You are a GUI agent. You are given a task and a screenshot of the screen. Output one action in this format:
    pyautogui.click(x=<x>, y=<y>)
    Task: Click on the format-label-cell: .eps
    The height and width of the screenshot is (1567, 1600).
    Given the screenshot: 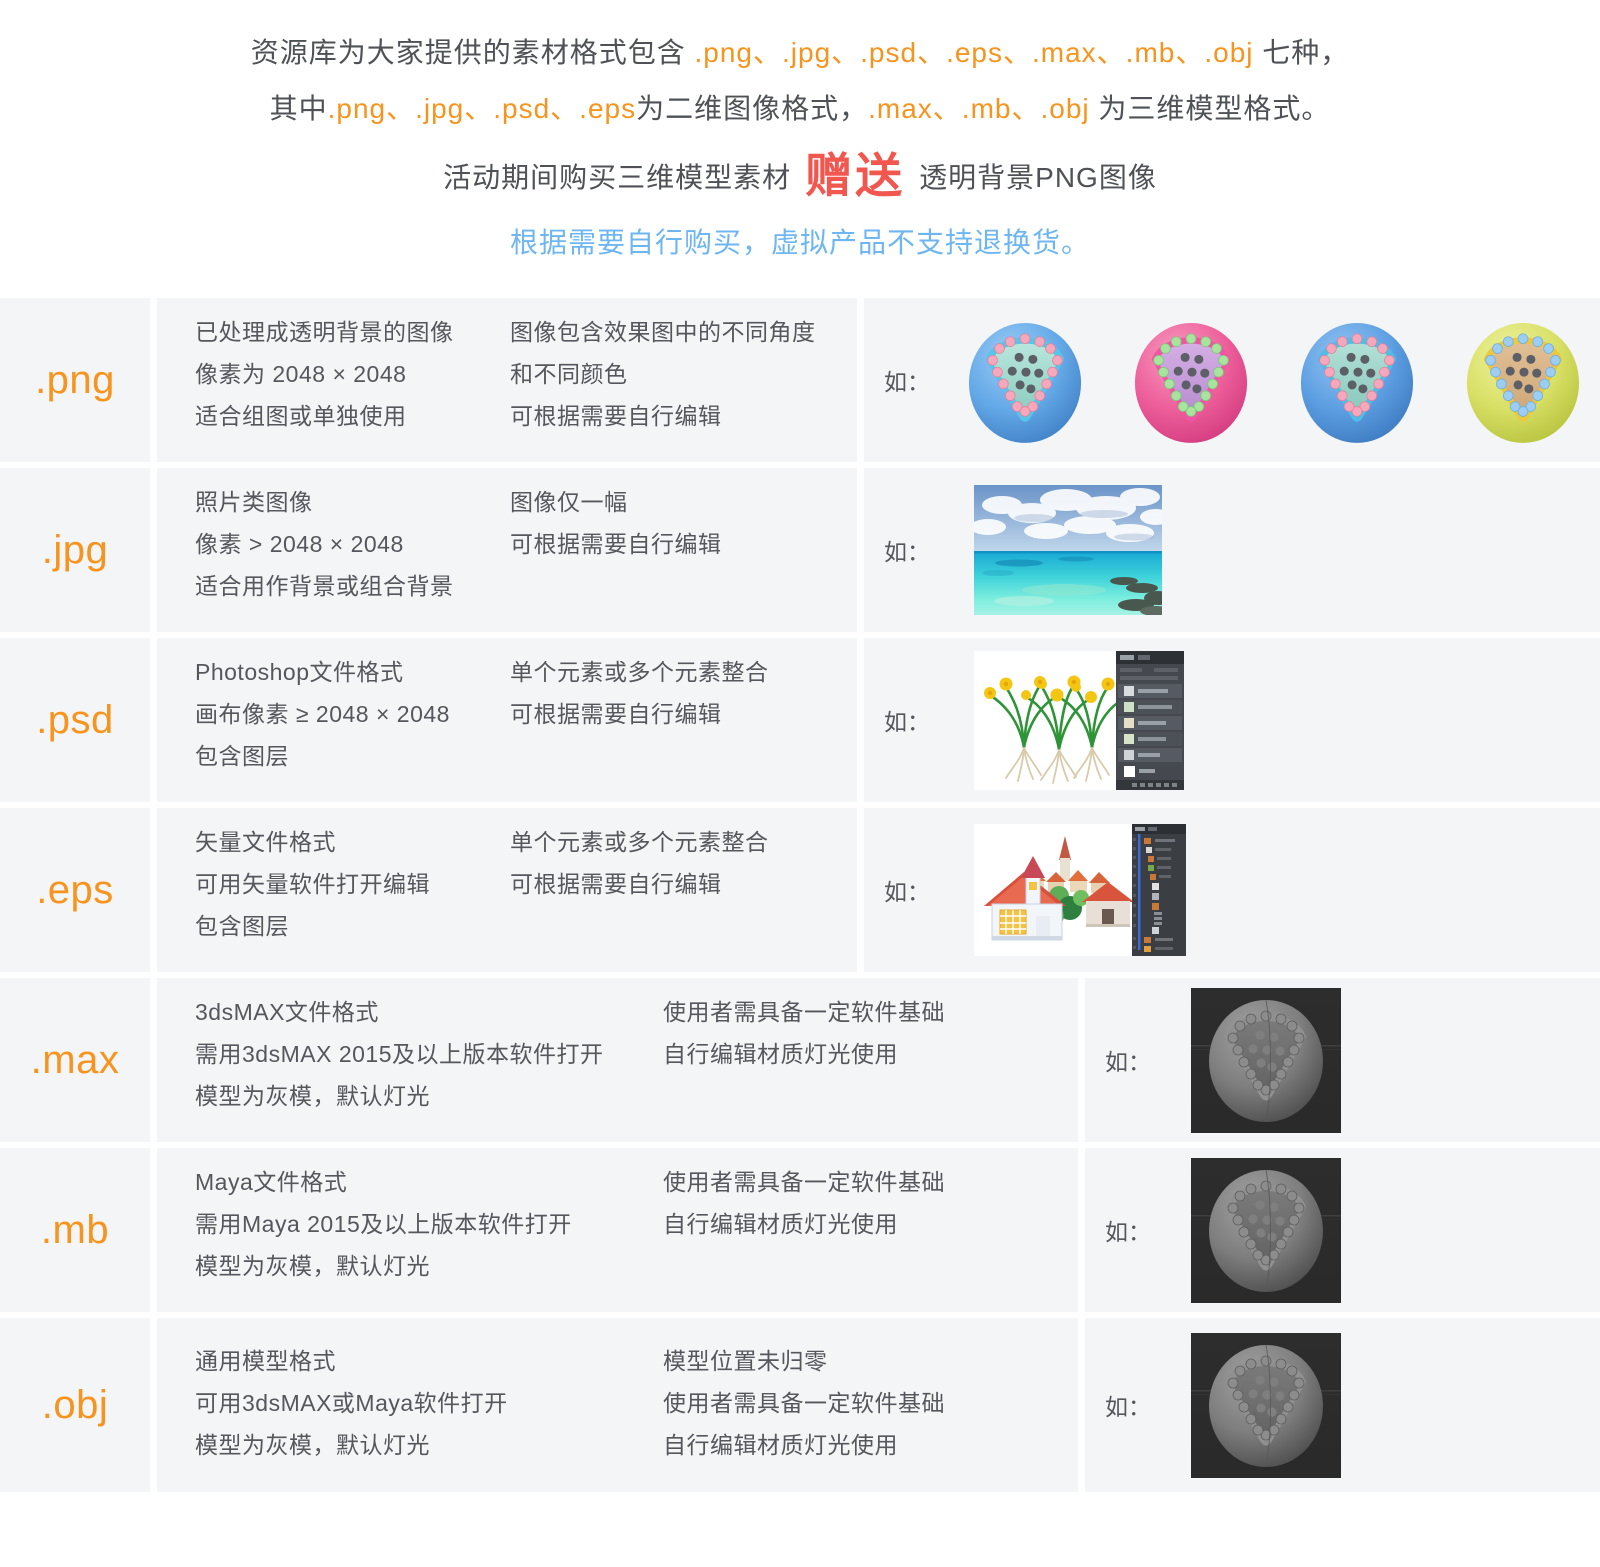 What is the action you would take?
    pyautogui.click(x=75, y=890)
    